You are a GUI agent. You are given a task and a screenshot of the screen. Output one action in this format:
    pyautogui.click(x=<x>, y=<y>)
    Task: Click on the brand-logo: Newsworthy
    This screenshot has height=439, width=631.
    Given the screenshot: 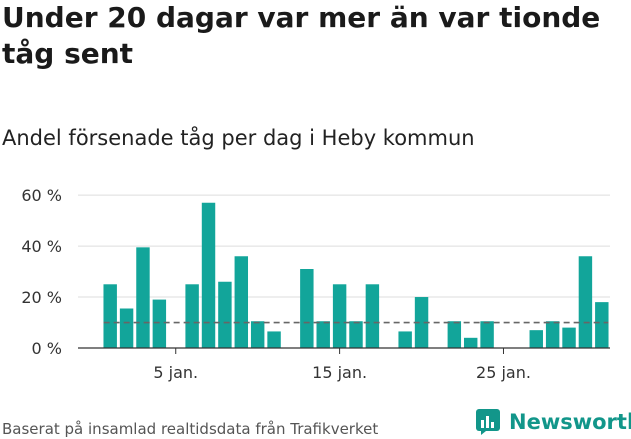 What is the action you would take?
    pyautogui.click(x=553, y=422)
    